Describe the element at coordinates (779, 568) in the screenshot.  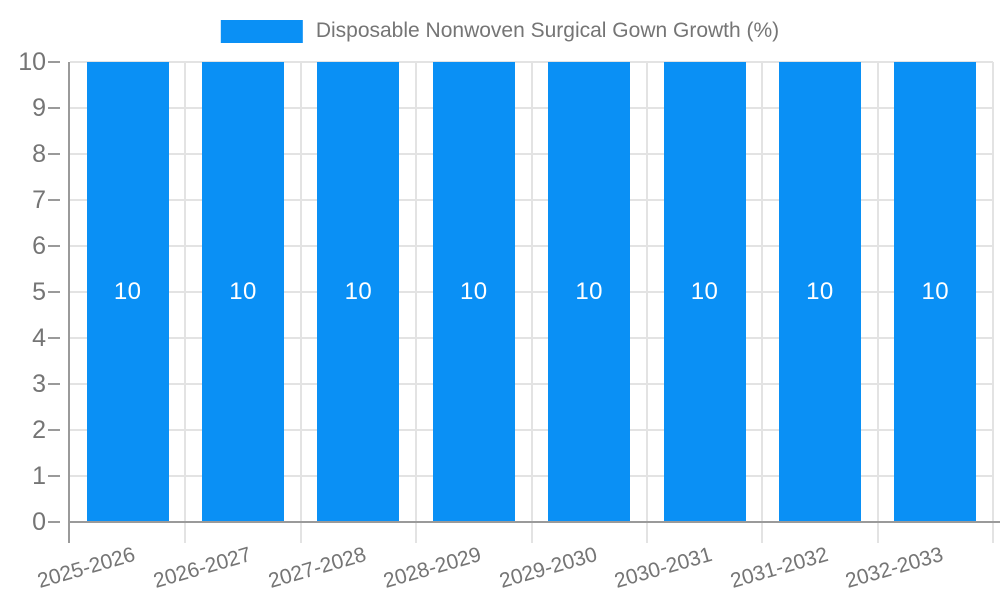
I see `x-tick-label: 2031-2032` at that location.